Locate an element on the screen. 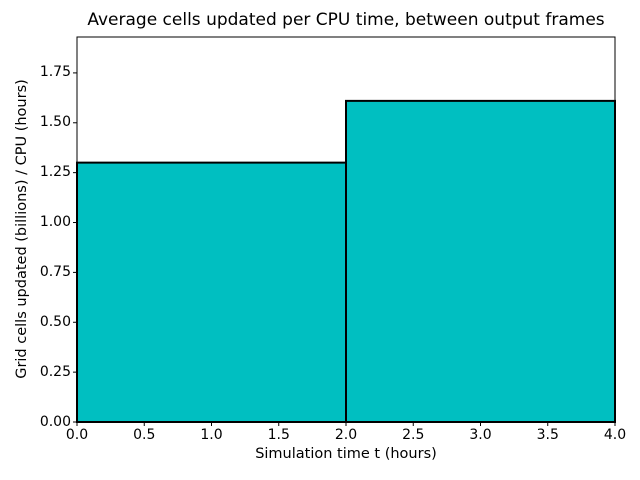  y-tick-label: 1.25 is located at coordinates (55, 172).